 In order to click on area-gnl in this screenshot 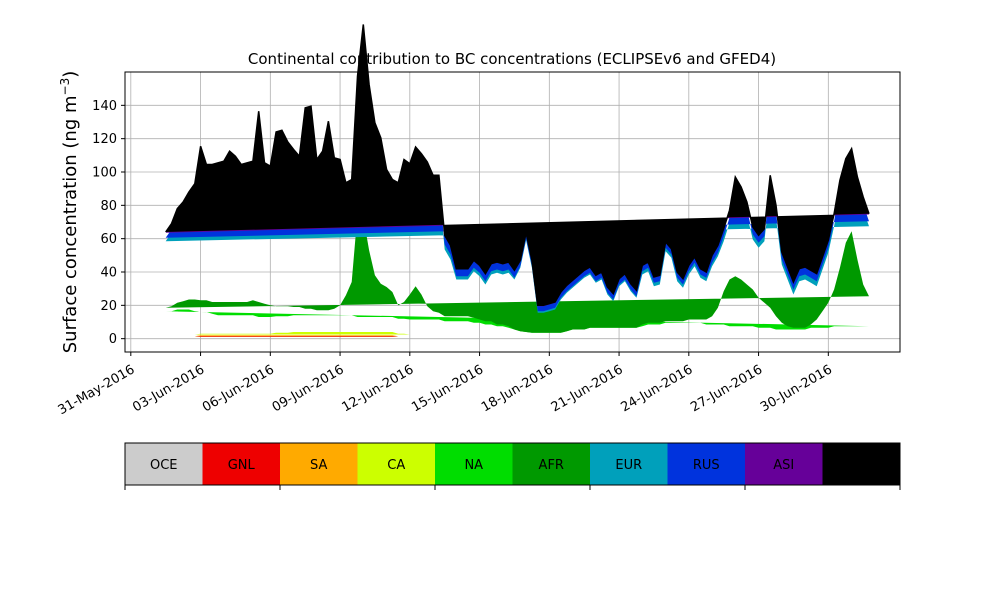, I will do `click(517, 336)`.